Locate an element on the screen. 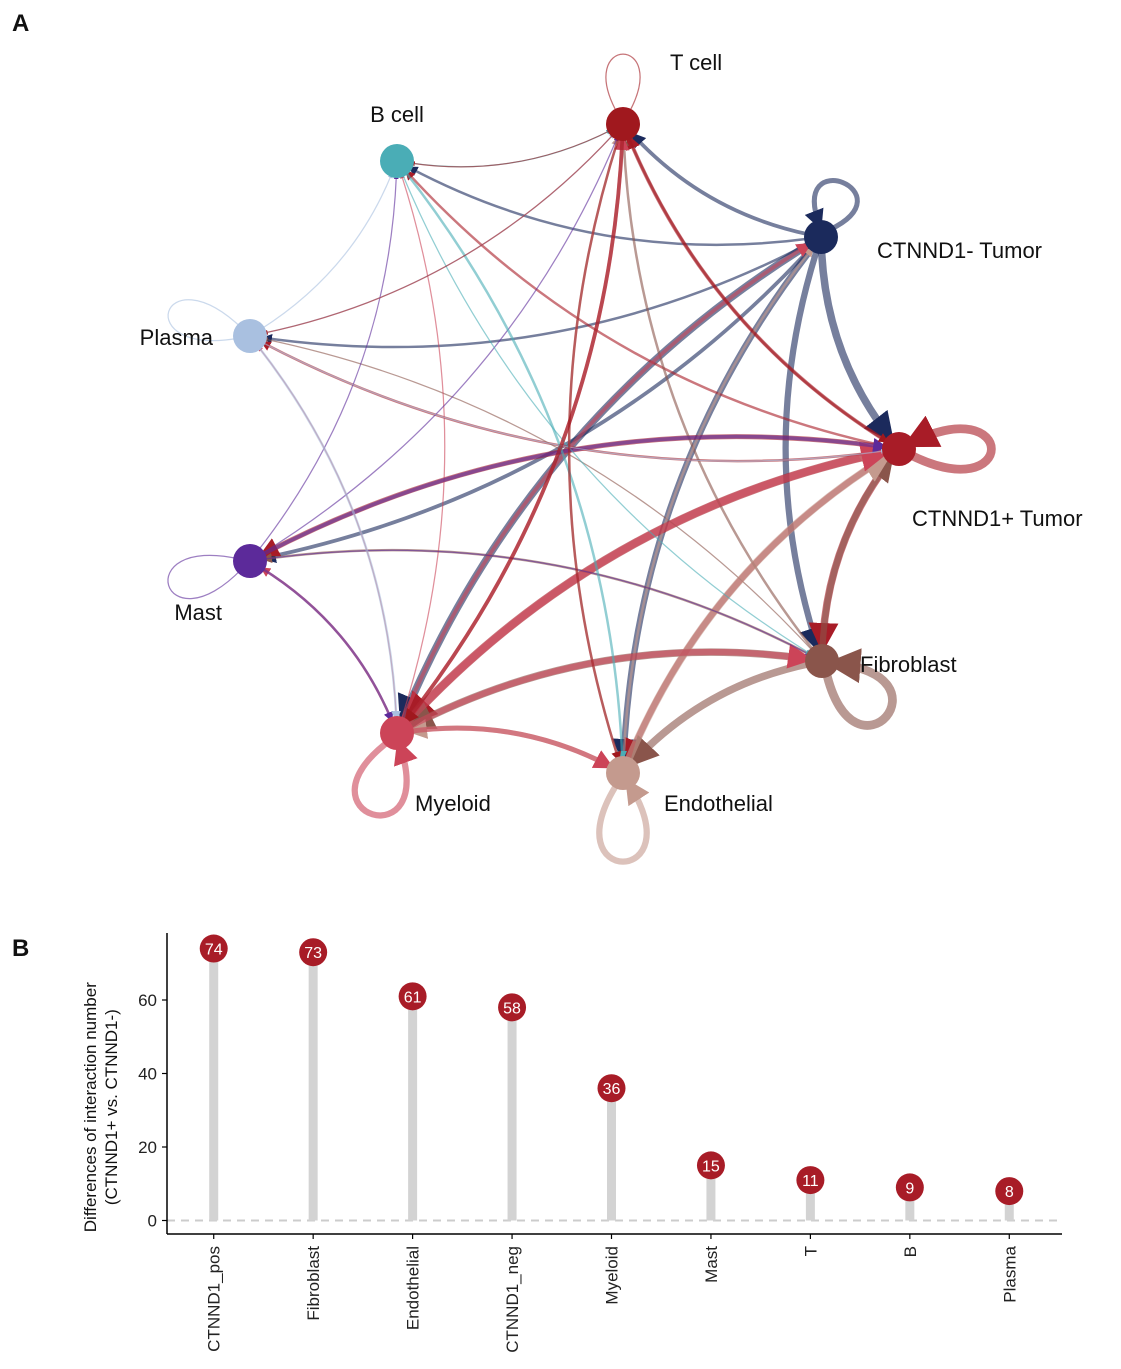  point-Fibroblast is located at coordinates (313, 952).